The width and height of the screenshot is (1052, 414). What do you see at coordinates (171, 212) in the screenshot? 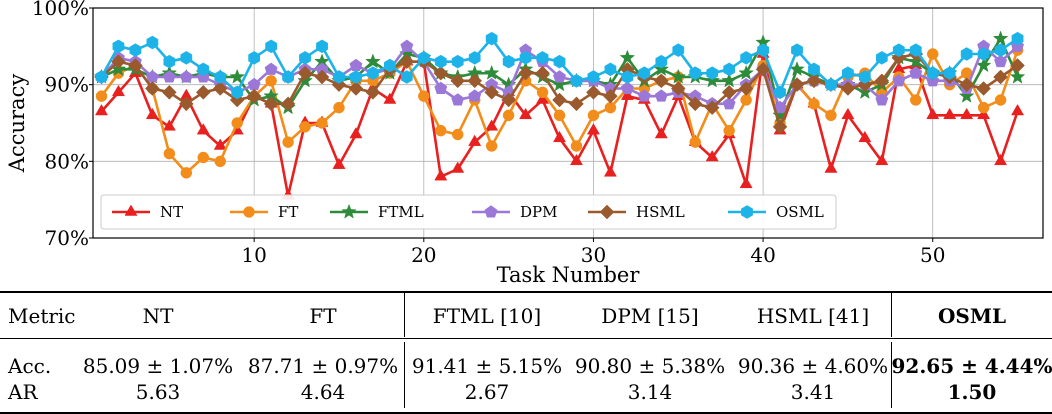
I see `legend-label-nt: NT` at bounding box center [171, 212].